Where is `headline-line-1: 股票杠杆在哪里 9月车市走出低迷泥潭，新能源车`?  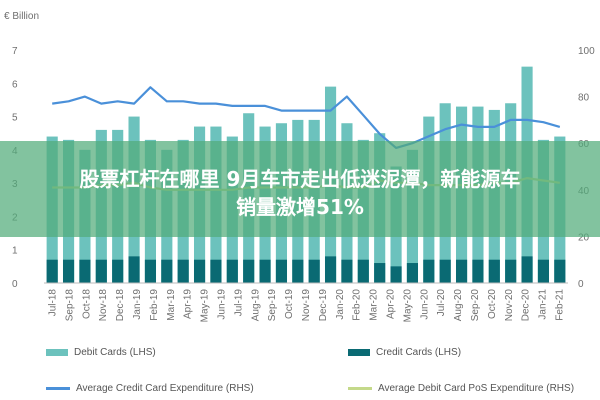
headline-line-1: 股票杠杆在哪里 9月车市走出低迷泥潭，新能源车 is located at coordinates (300, 179).